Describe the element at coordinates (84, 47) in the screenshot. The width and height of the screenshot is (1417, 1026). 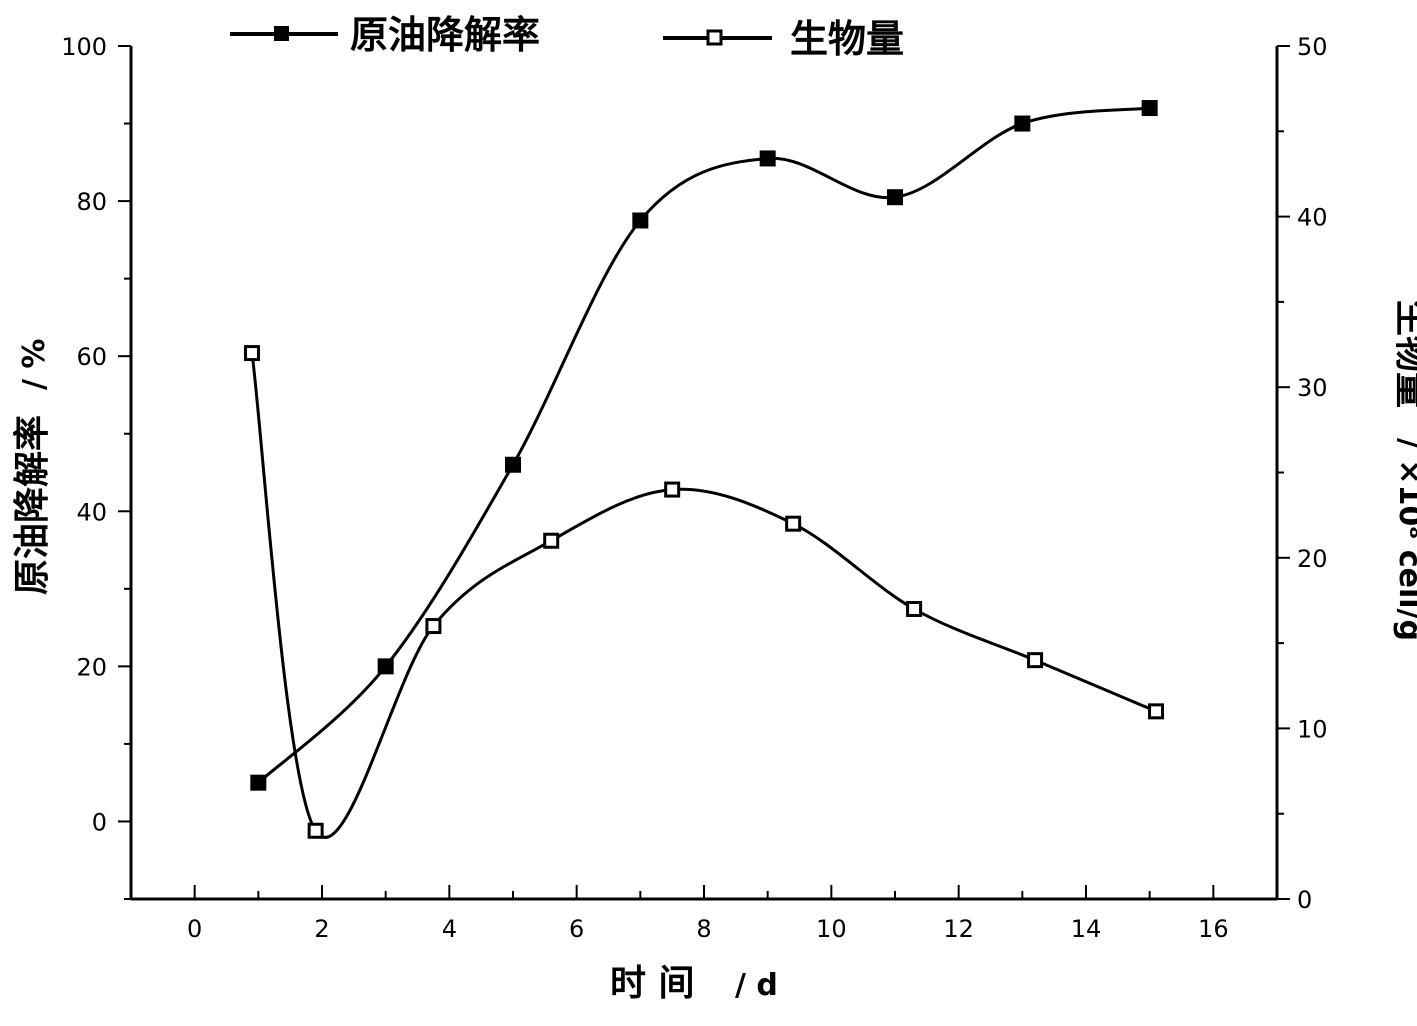
I see `y-left-tick-label: 100` at that location.